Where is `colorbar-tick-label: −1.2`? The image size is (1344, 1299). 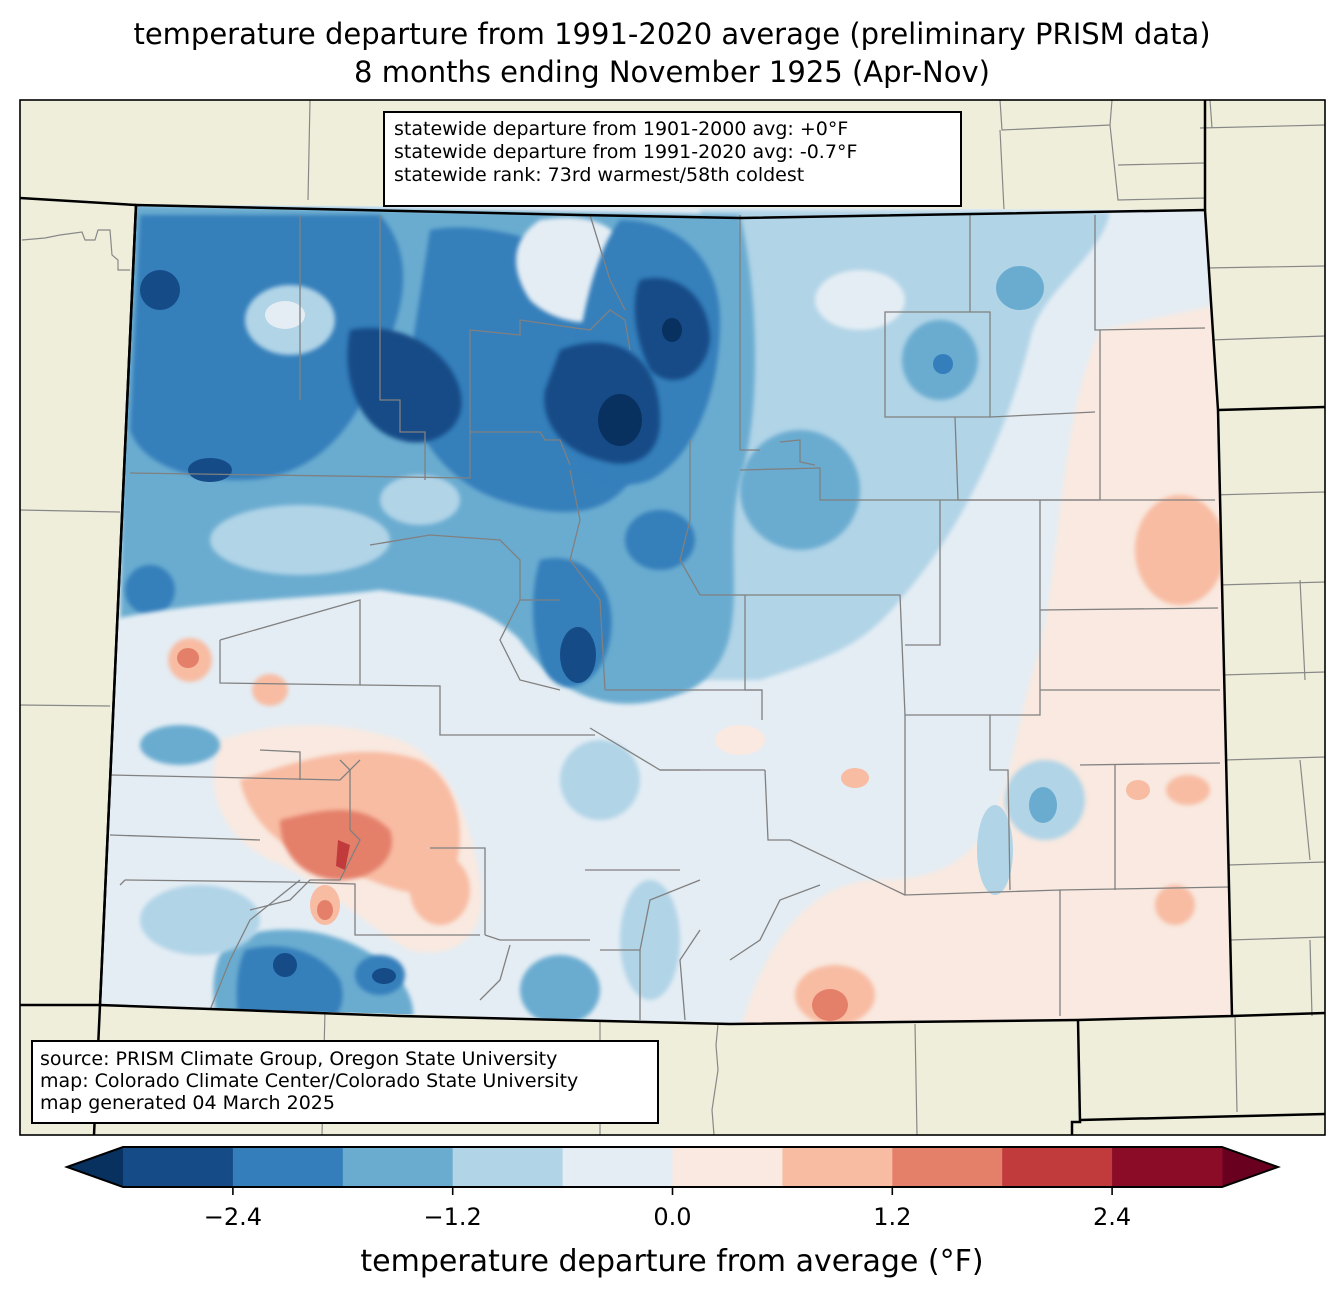
colorbar-tick-label: −1.2 is located at coordinates (452, 1217).